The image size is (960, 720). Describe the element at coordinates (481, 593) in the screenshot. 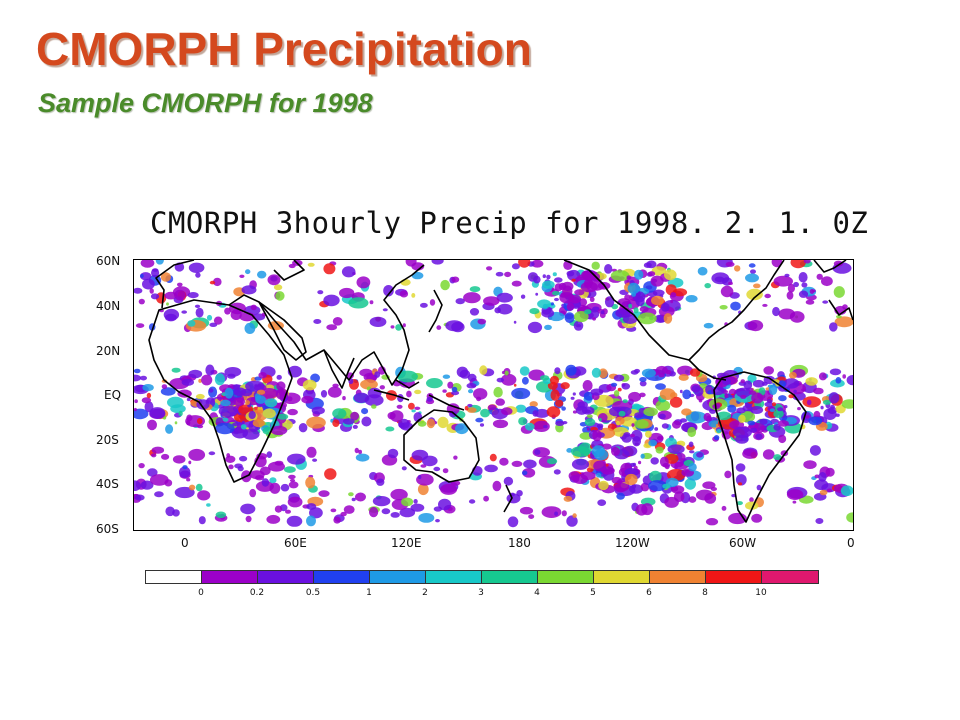

I see `colorbar-label: 3` at that location.